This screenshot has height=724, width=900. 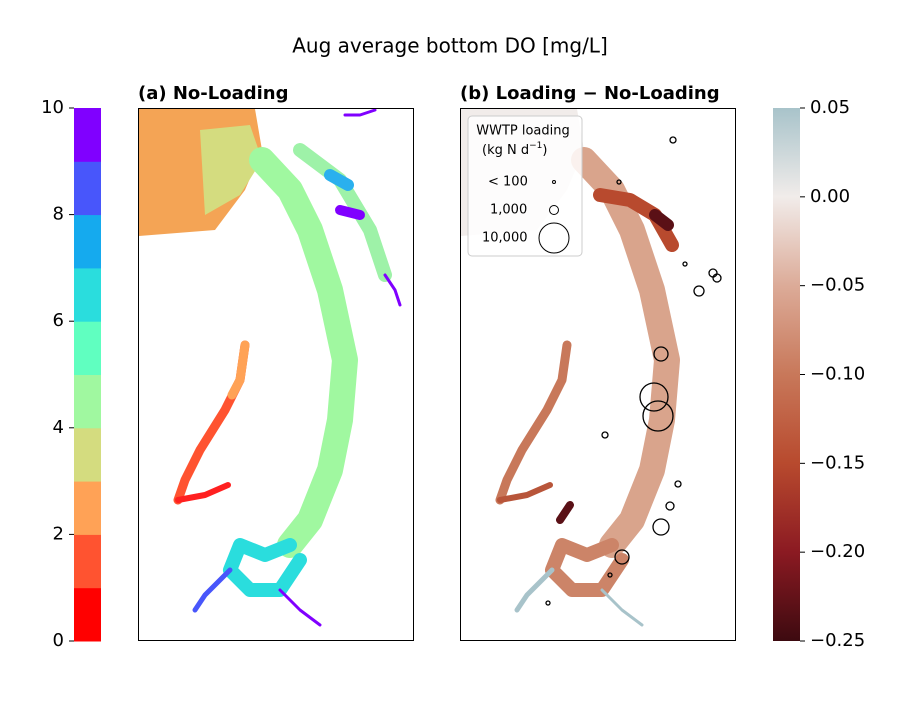 I want to click on colorbar-tick-label: 0.00, so click(x=830, y=196).